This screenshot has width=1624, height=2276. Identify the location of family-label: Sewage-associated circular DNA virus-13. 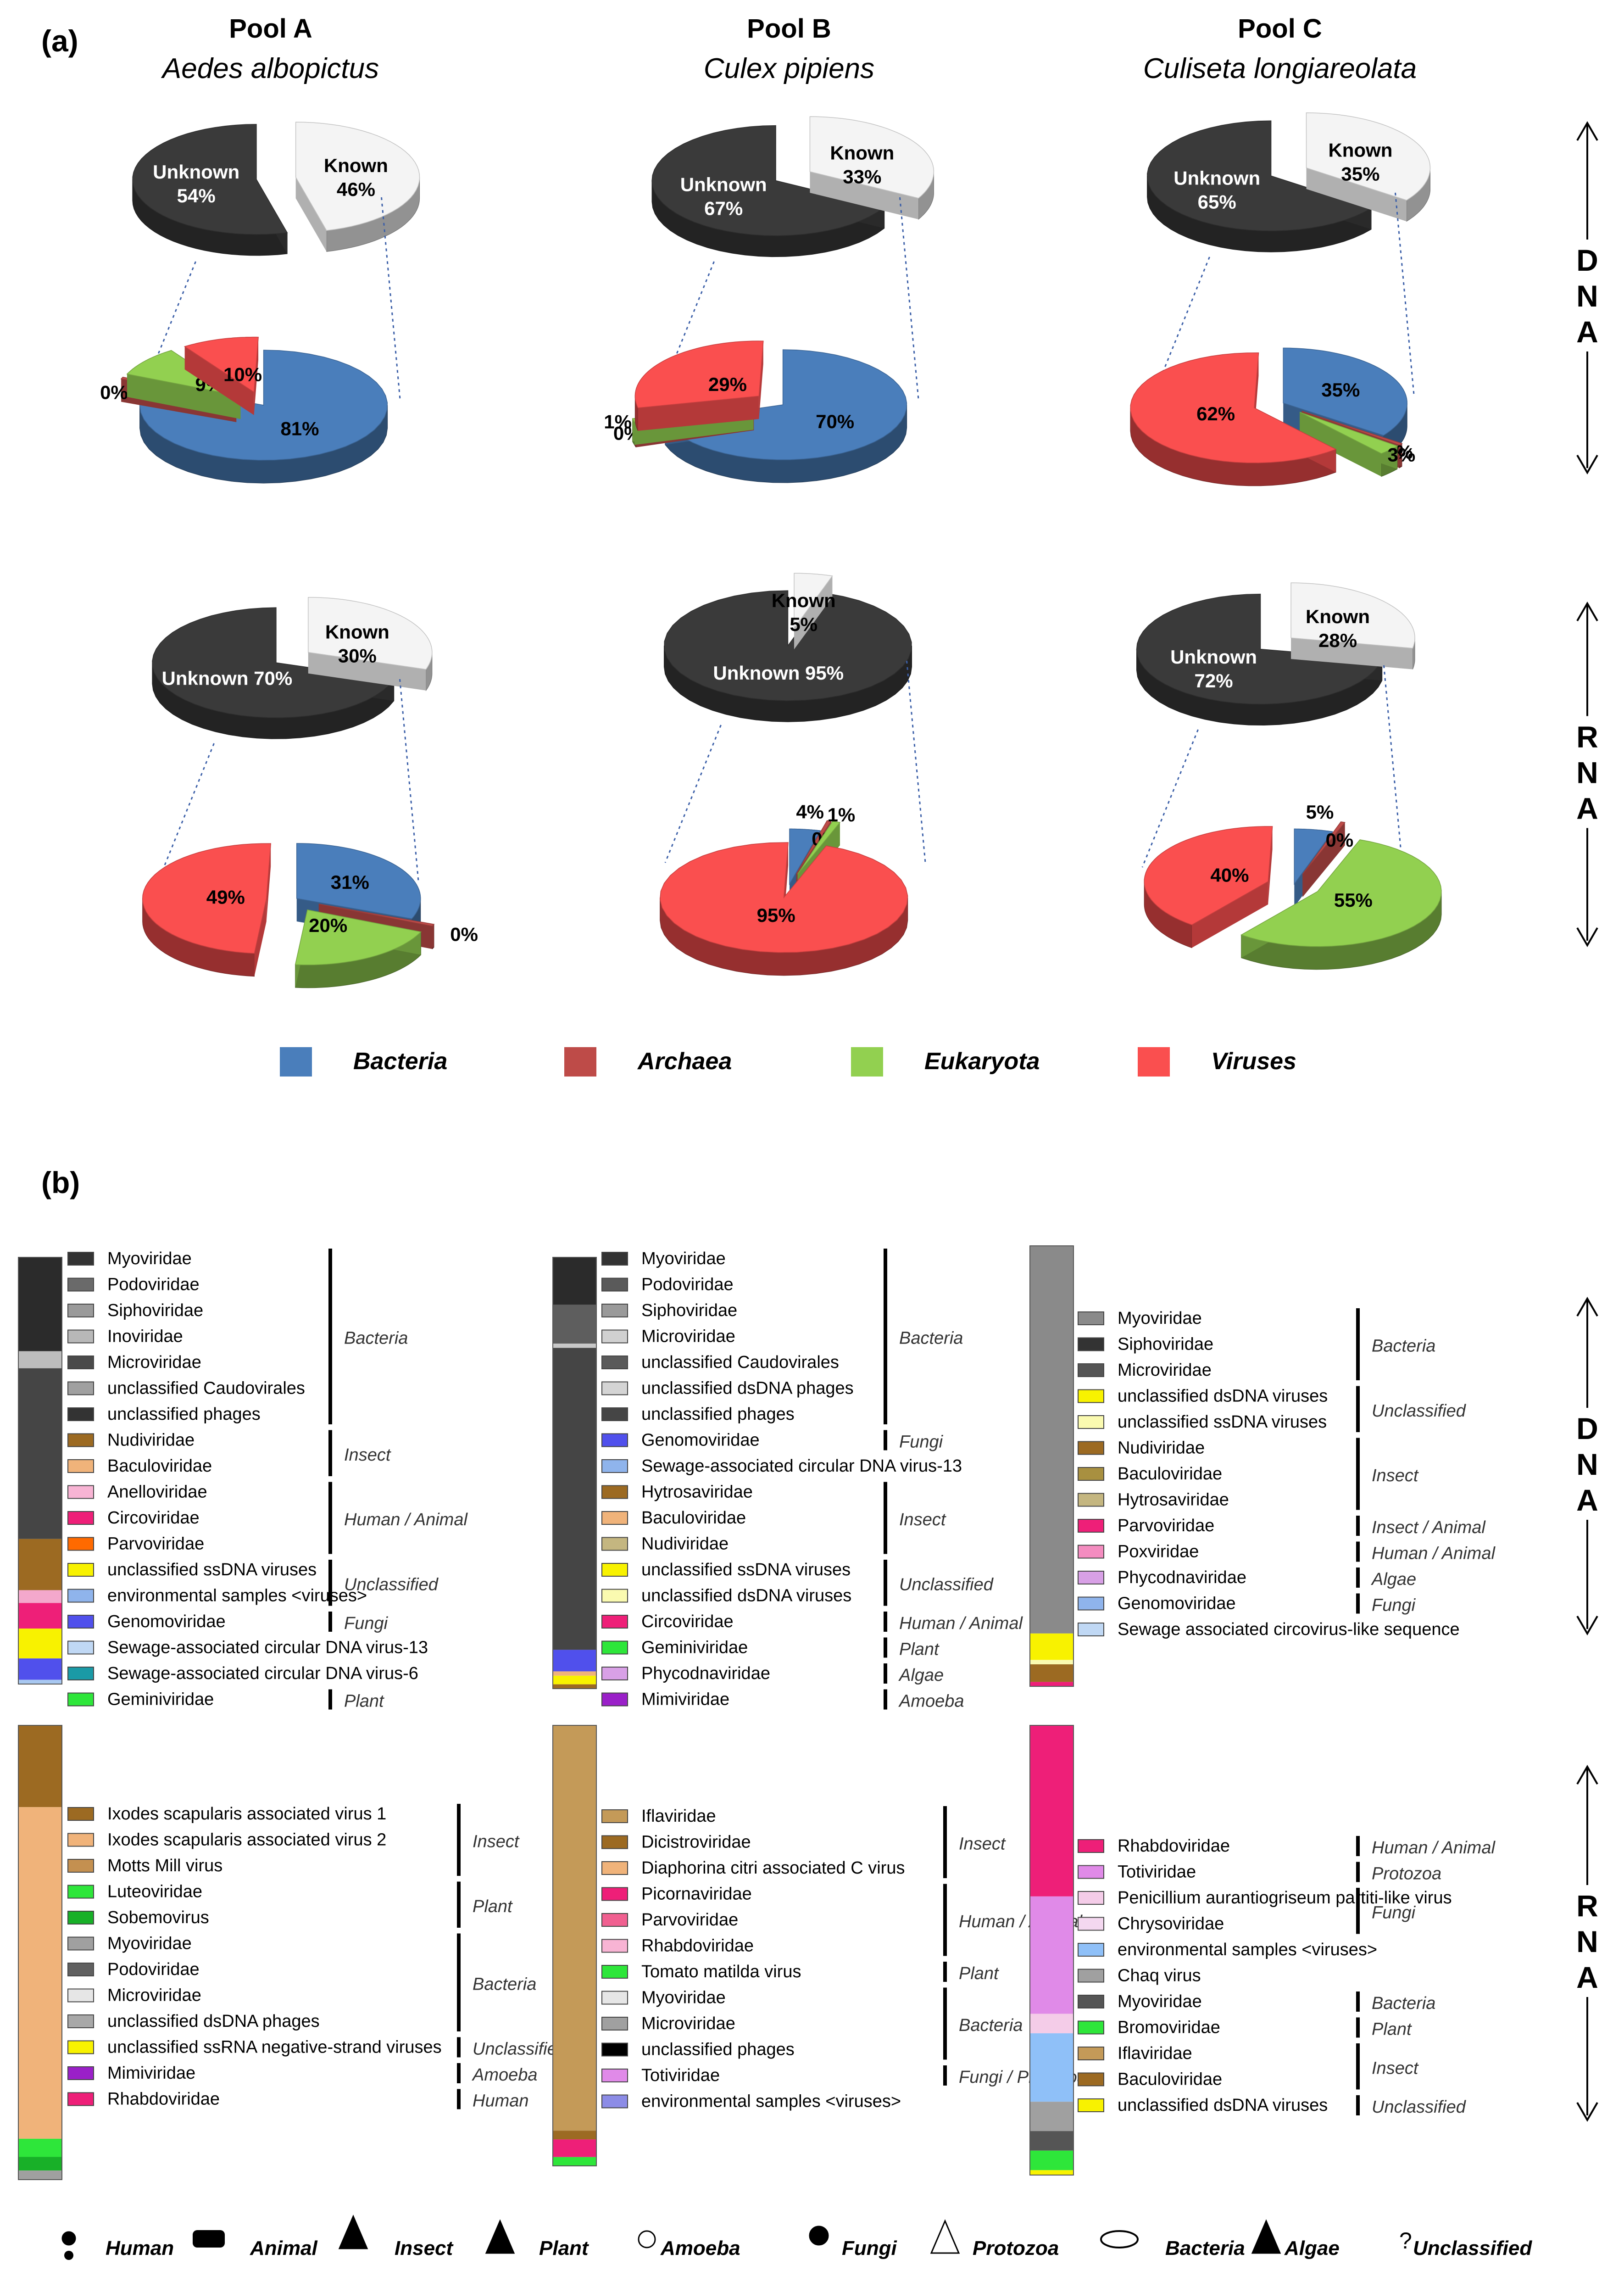
(801, 1466).